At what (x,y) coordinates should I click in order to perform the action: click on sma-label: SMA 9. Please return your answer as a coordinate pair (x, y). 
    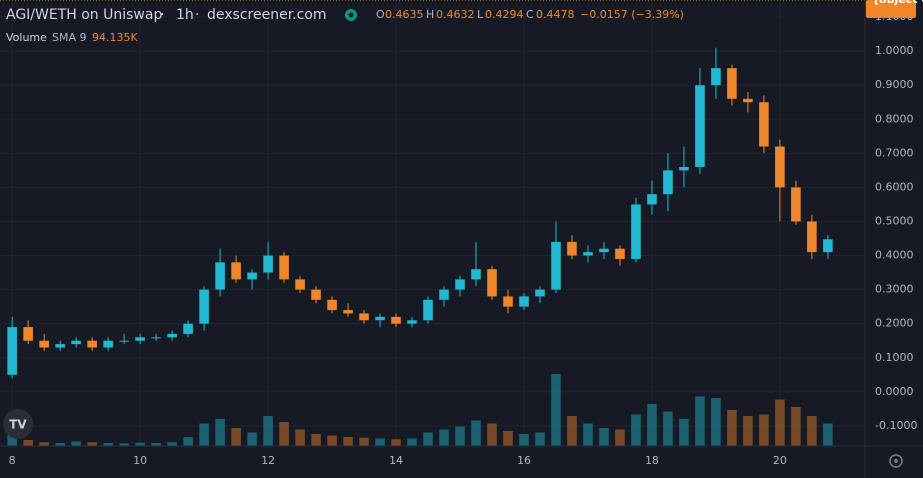
    Looking at the image, I should click on (69, 37).